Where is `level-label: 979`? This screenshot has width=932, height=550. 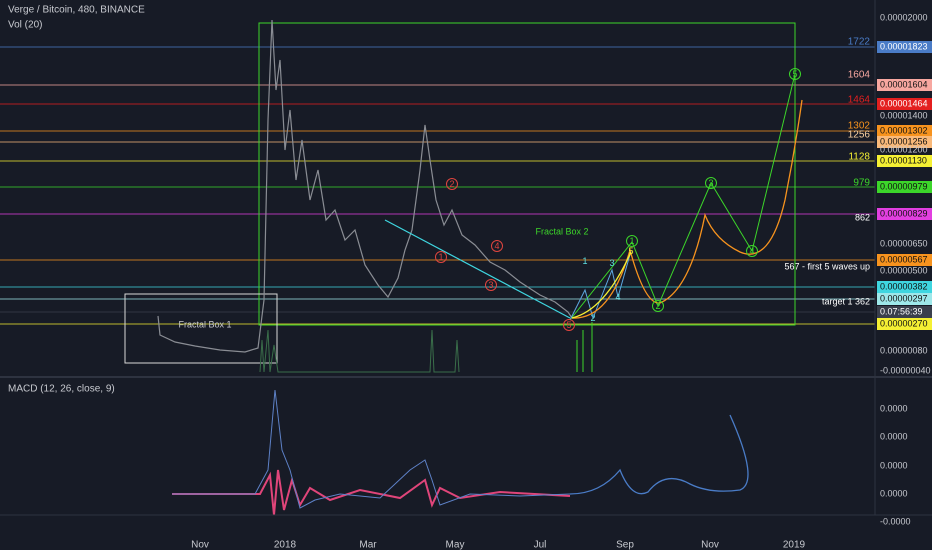 level-label: 979 is located at coordinates (861, 183).